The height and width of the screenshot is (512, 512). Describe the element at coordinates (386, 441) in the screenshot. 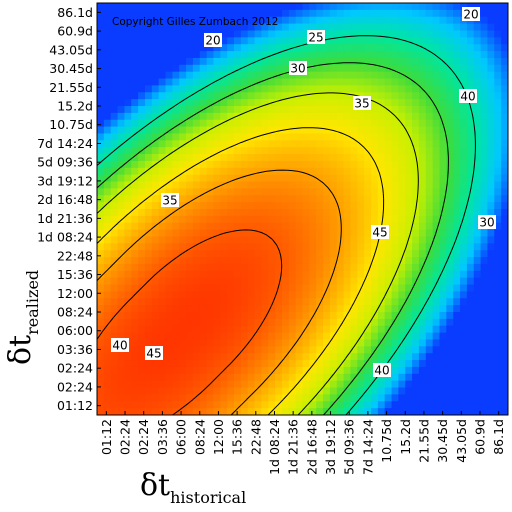

I see `x-tick-label: 10.75d` at that location.